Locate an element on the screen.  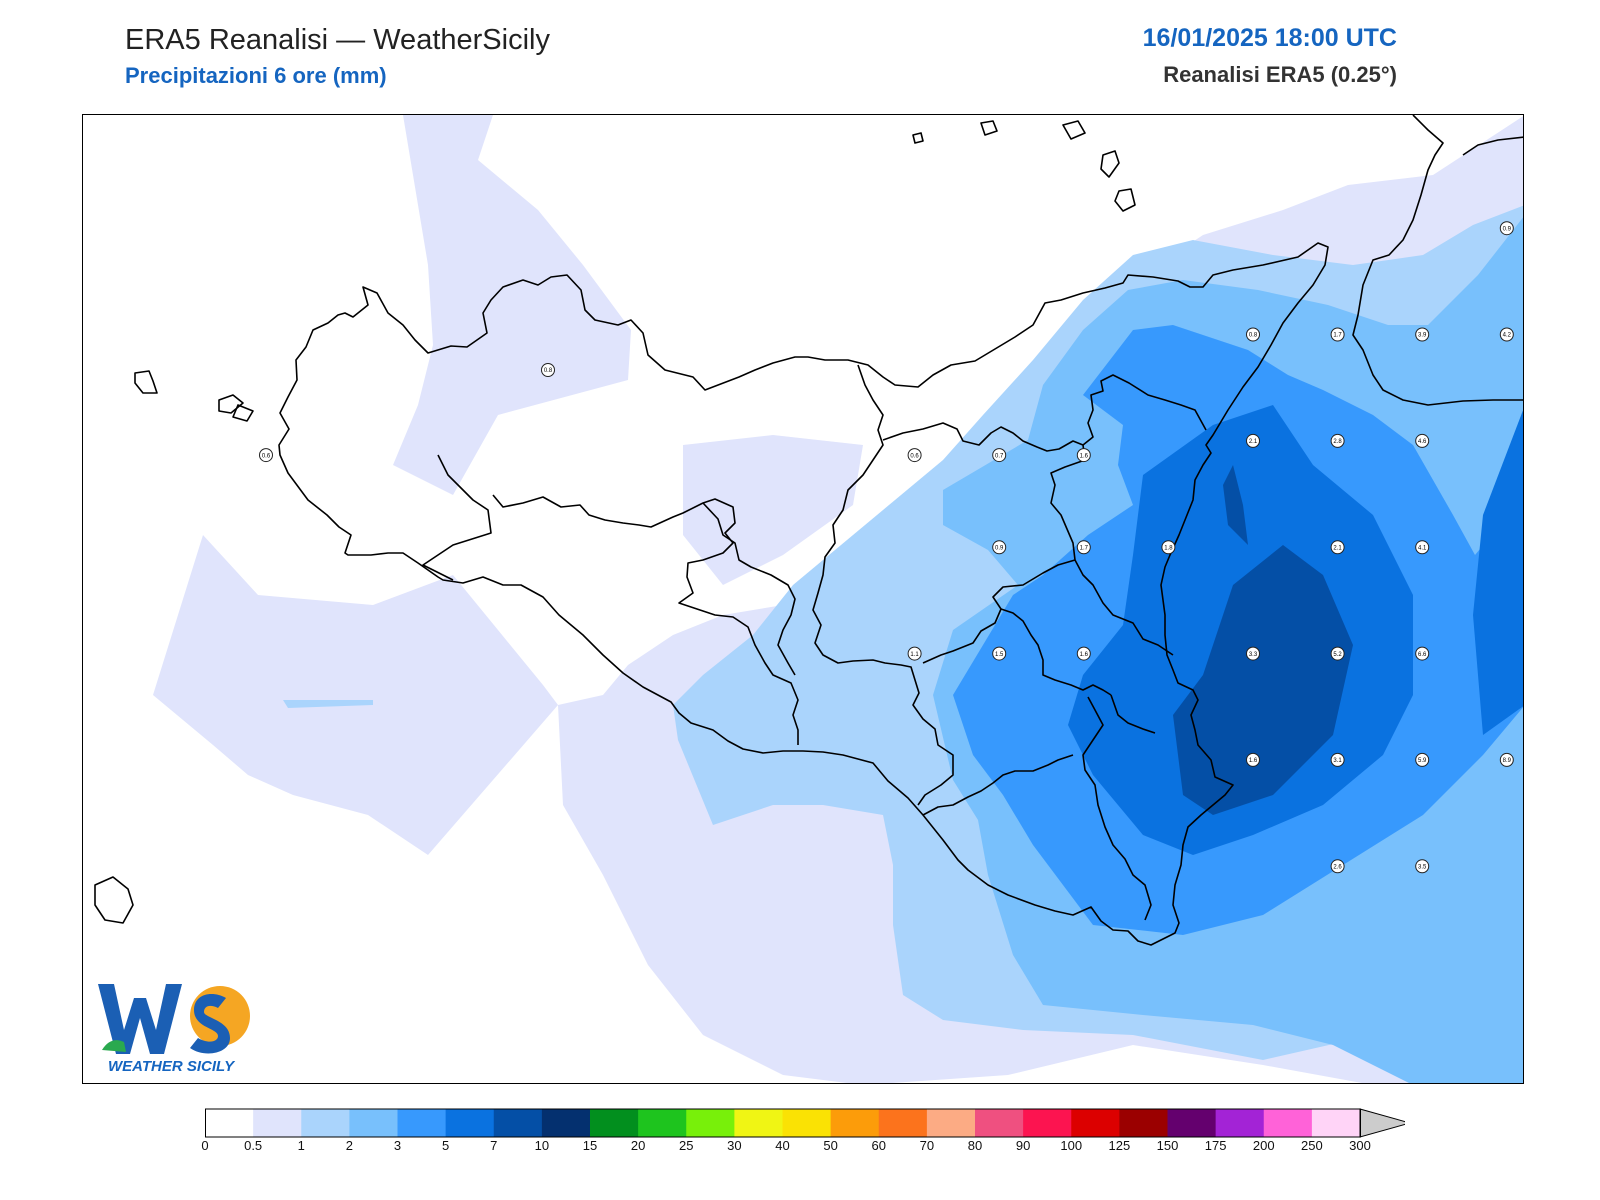
colorbar-tick-label: 0 is located at coordinates (205, 1145).